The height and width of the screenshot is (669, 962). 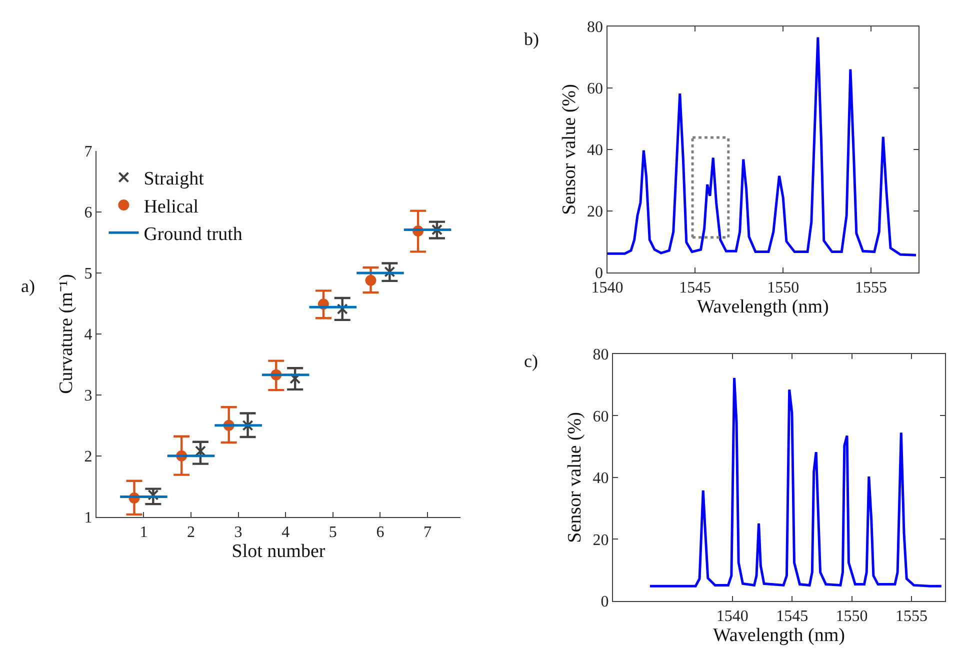 What do you see at coordinates (88, 213) in the screenshot?
I see `y-tick-label: 6` at bounding box center [88, 213].